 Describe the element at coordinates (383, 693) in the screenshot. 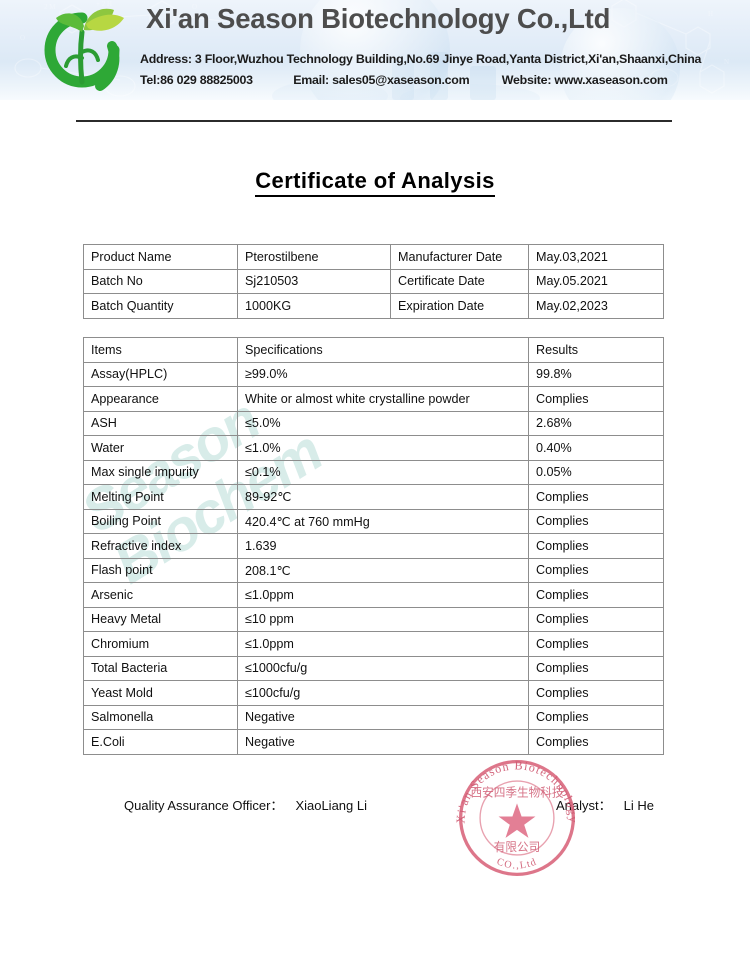

I see `spec-specification: ≤100cfu/g` at that location.